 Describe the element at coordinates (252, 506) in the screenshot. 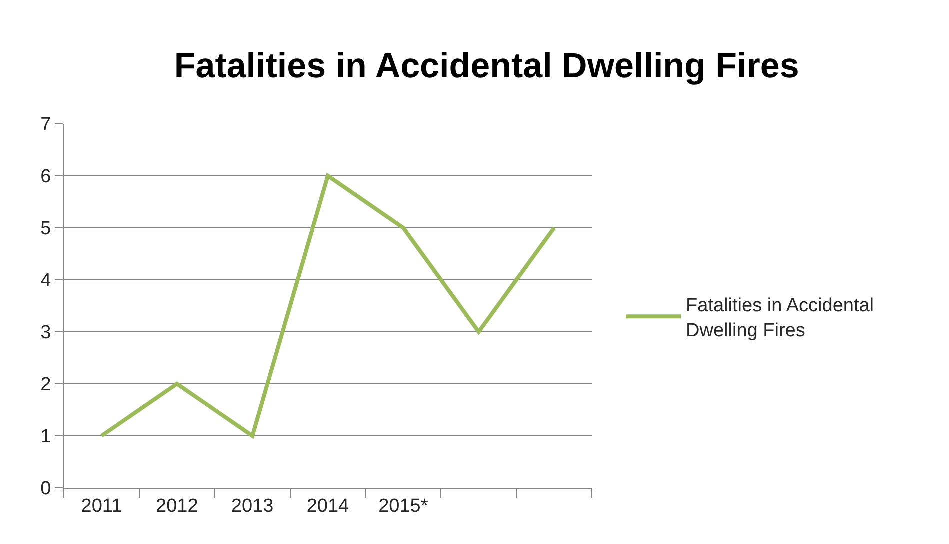

I see `x-tick-label: 2013` at that location.